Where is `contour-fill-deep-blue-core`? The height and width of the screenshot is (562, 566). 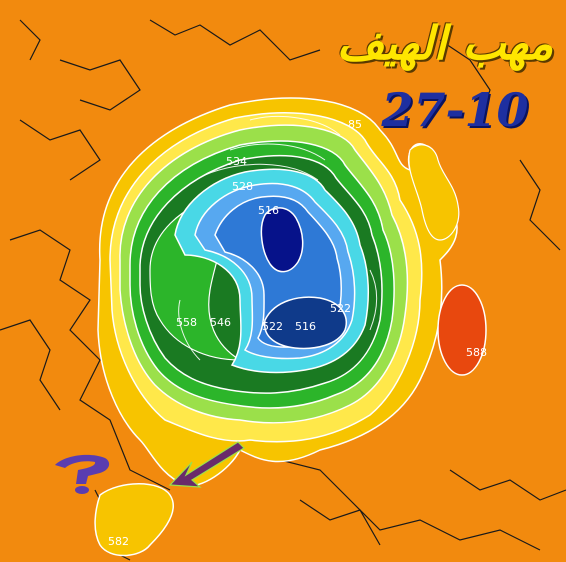
contour-fill-deep-blue-core is located at coordinates (282, 240).